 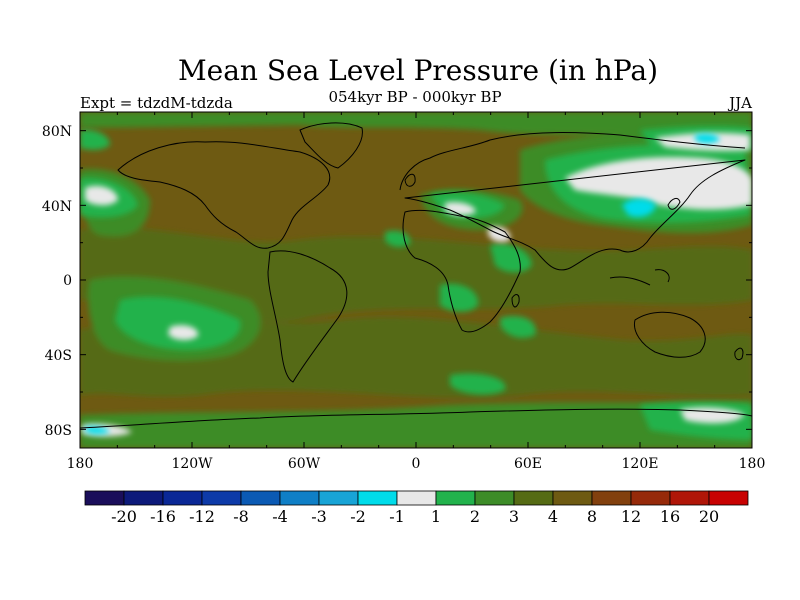 What do you see at coordinates (156, 103) in the screenshot?
I see `experiment-label: Expt = tdzdM-tdzda` at bounding box center [156, 103].